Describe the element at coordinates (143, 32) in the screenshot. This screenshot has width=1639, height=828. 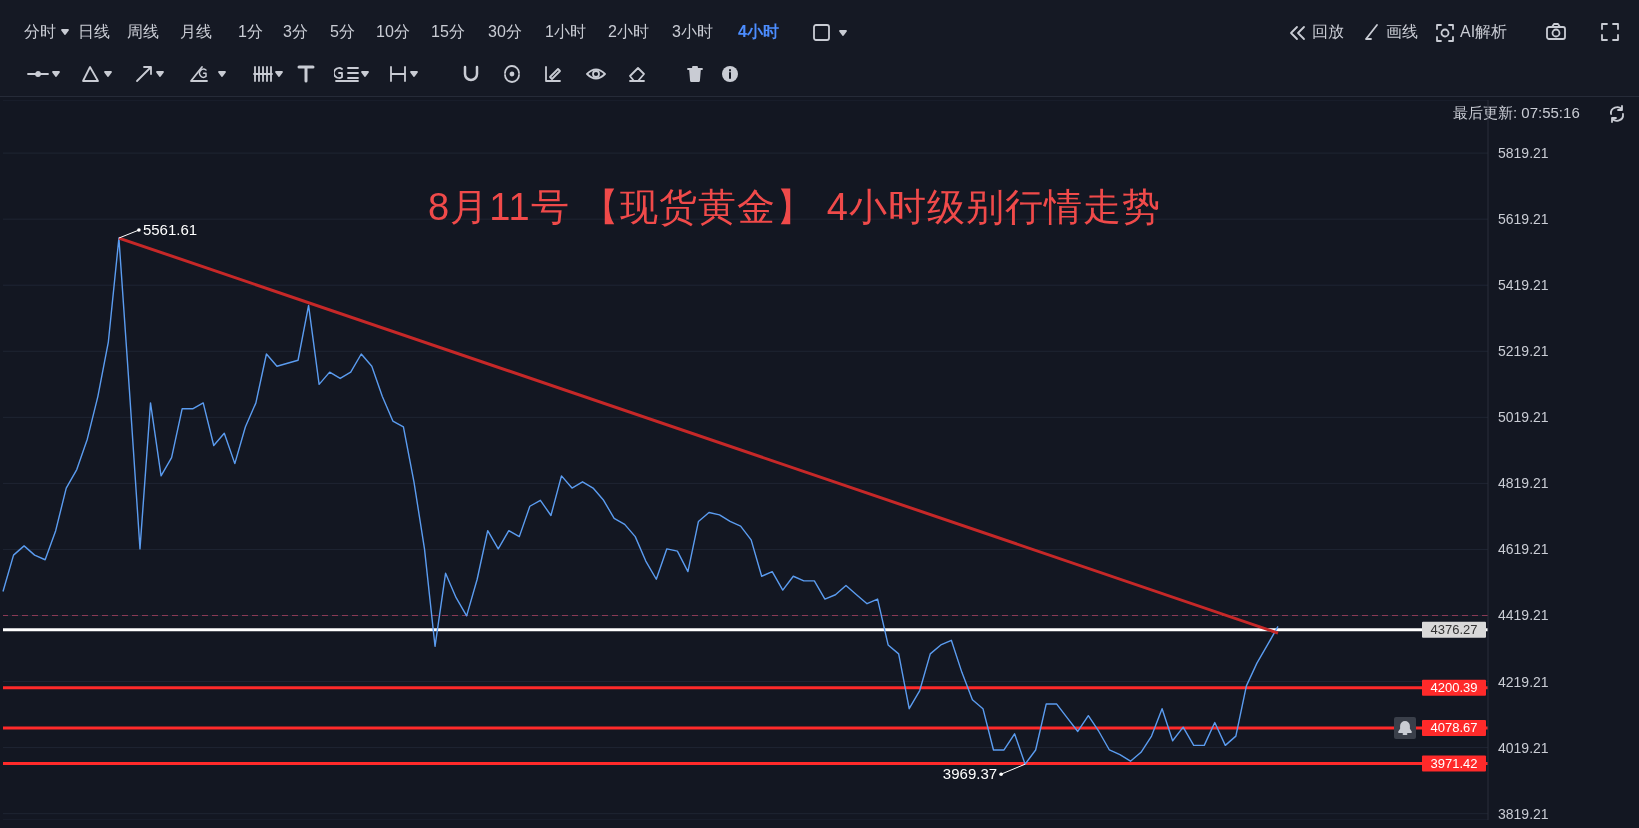
I see `text: 周线` at that location.